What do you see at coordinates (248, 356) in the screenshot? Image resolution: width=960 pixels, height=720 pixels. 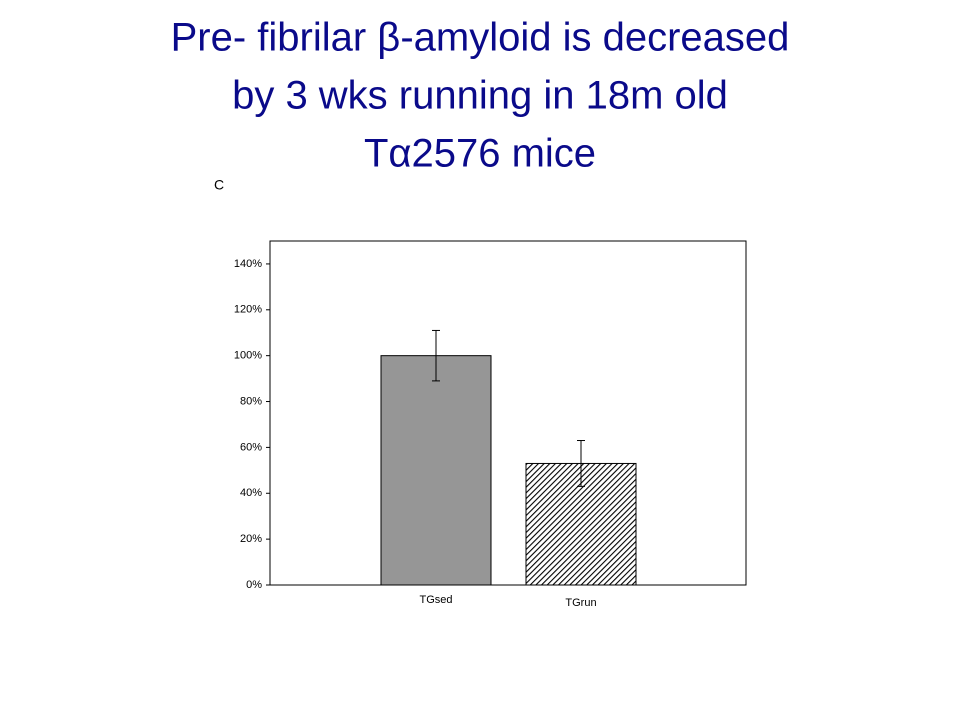 I see `y-tick-label: 100%` at bounding box center [248, 356].